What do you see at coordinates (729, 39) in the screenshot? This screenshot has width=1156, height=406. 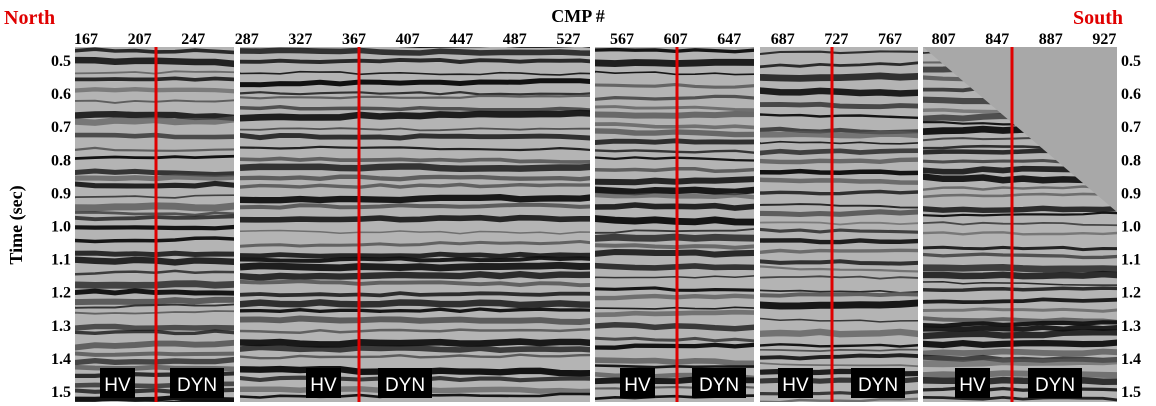 I see `x-tick-label: 647` at bounding box center [729, 39].